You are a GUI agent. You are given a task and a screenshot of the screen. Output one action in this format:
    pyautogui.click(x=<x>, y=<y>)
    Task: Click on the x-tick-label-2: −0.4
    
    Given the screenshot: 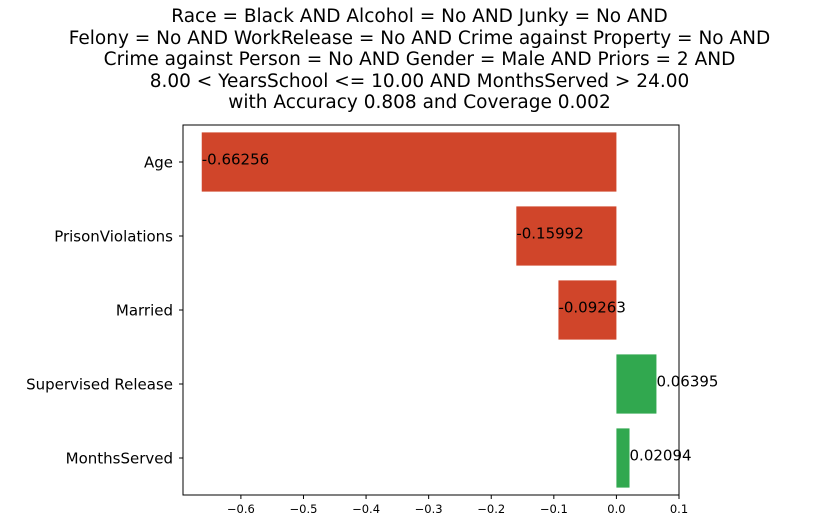 What is the action you would take?
    pyautogui.click(x=366, y=509)
    